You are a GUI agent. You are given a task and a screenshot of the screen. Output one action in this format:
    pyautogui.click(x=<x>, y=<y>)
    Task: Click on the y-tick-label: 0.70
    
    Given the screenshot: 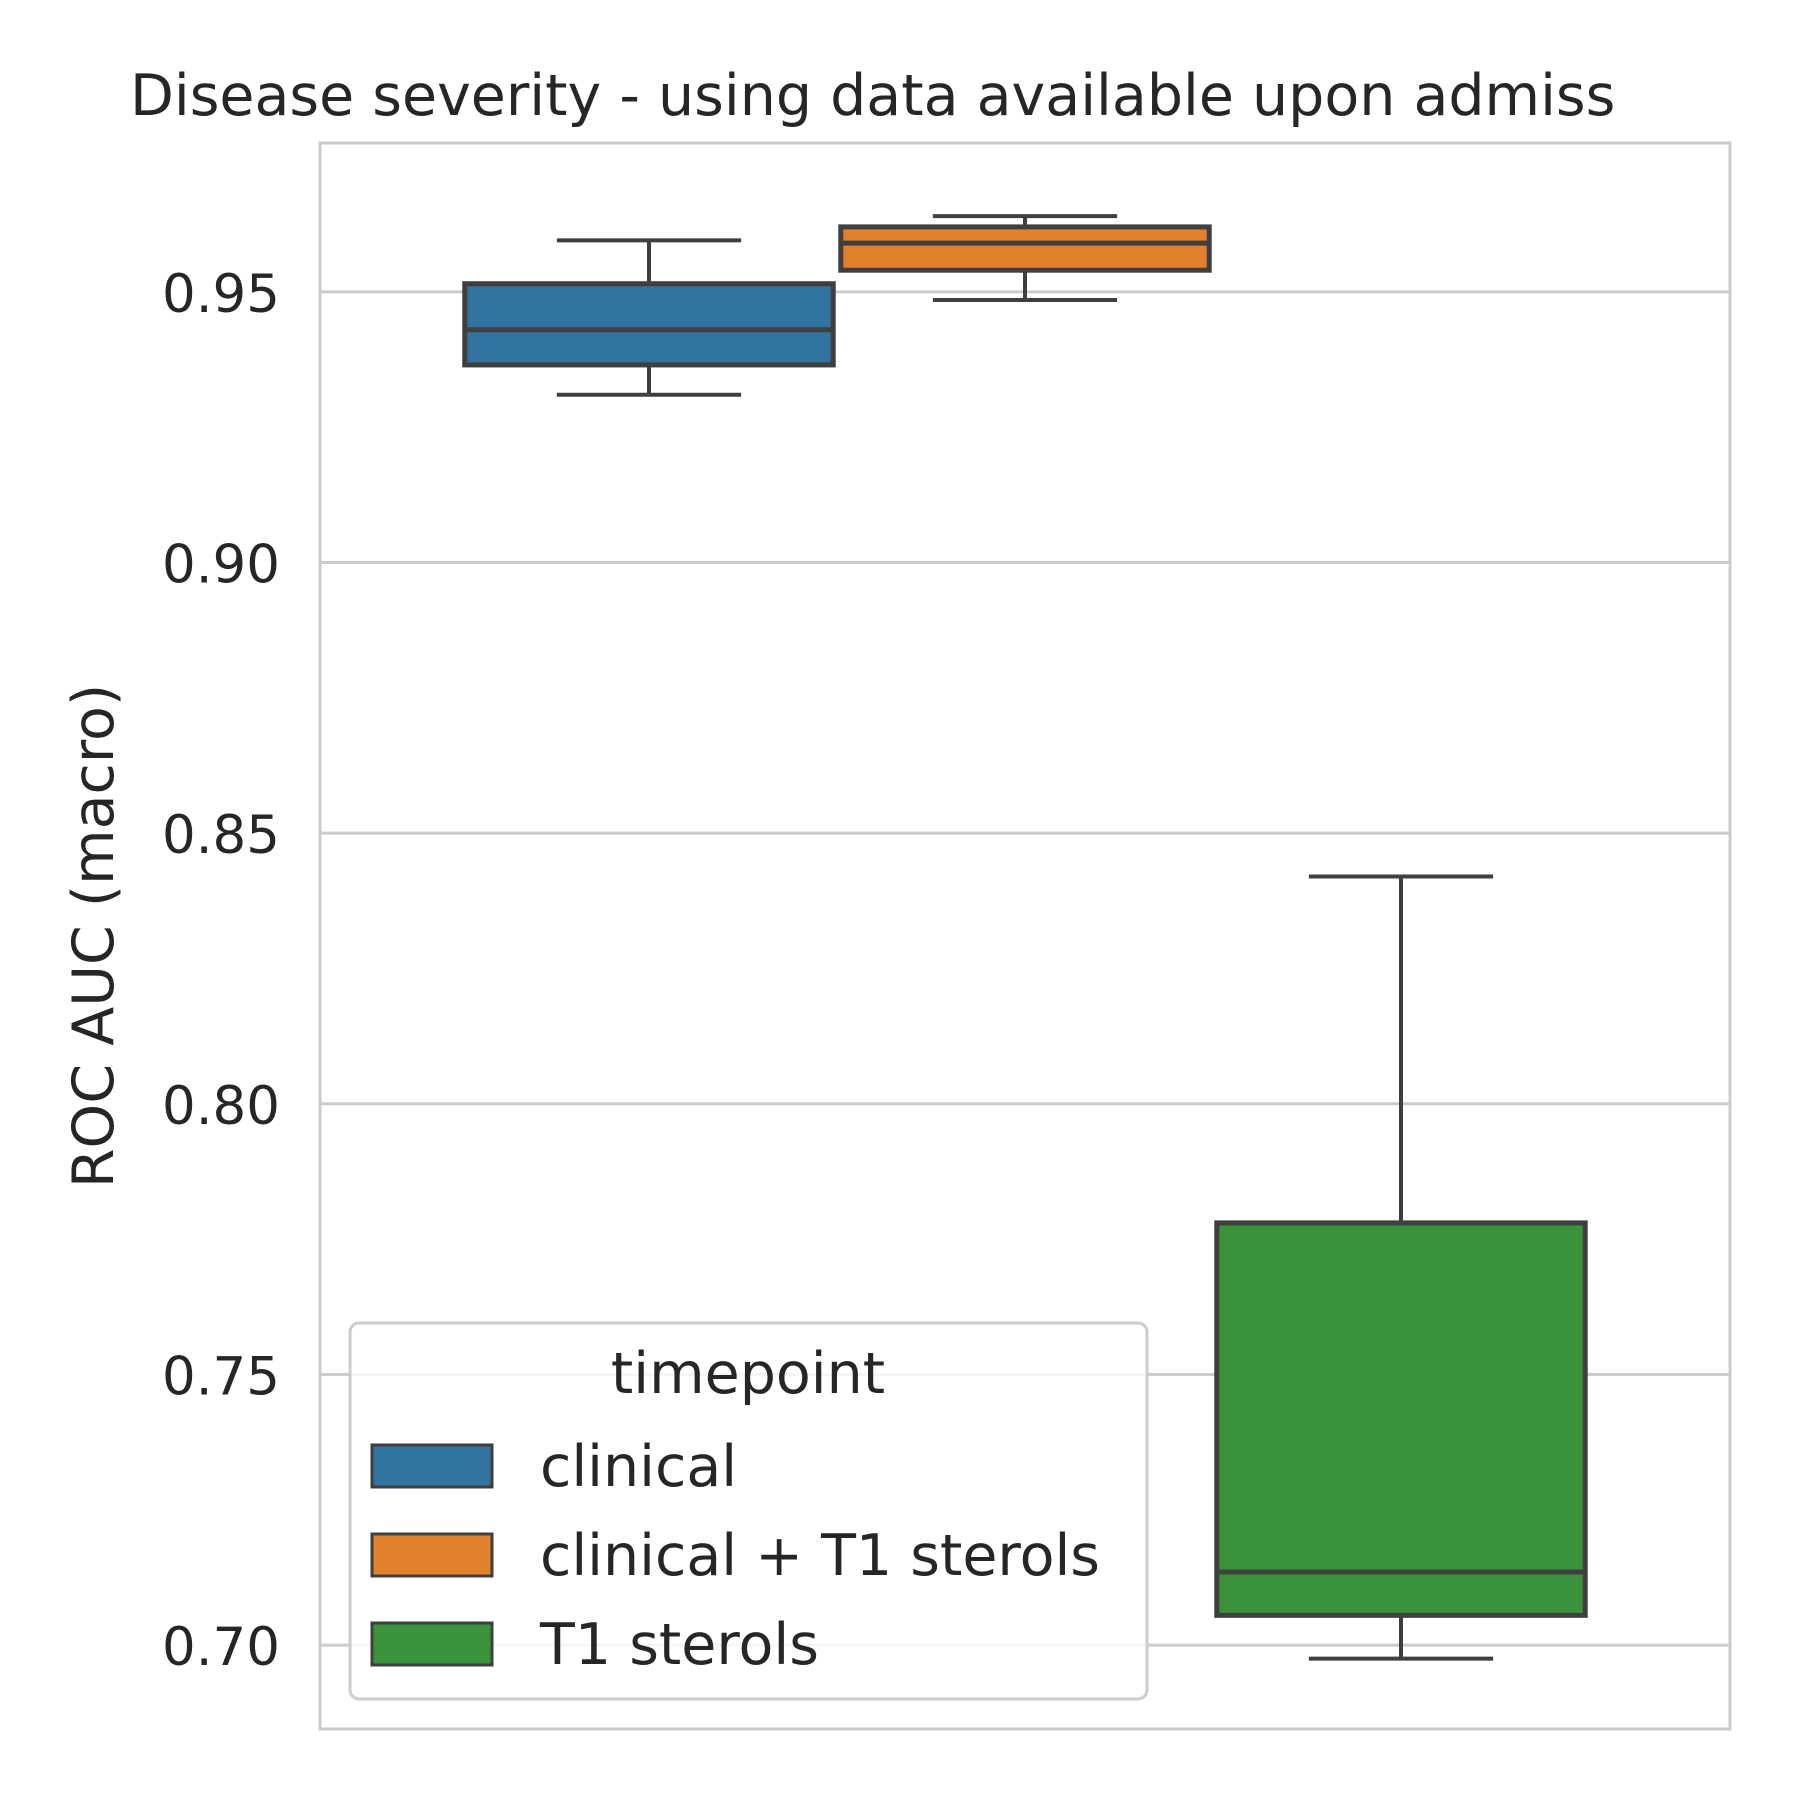 What is the action you would take?
    pyautogui.click(x=221, y=1647)
    